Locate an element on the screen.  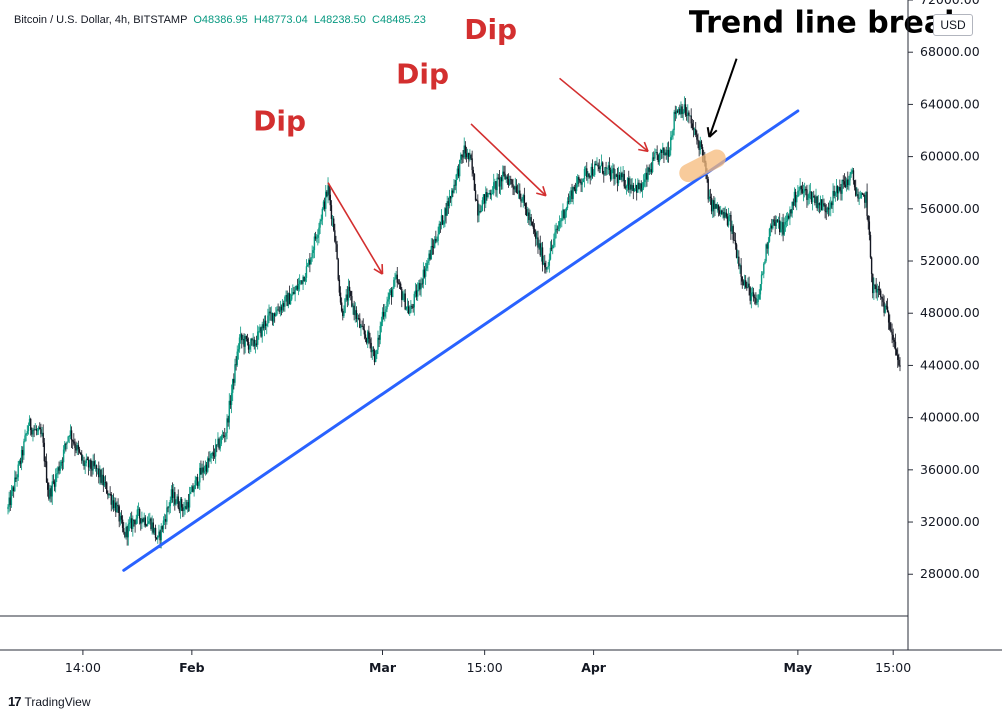
tradingview-logo-icon: 17 is located at coordinates (14, 701).